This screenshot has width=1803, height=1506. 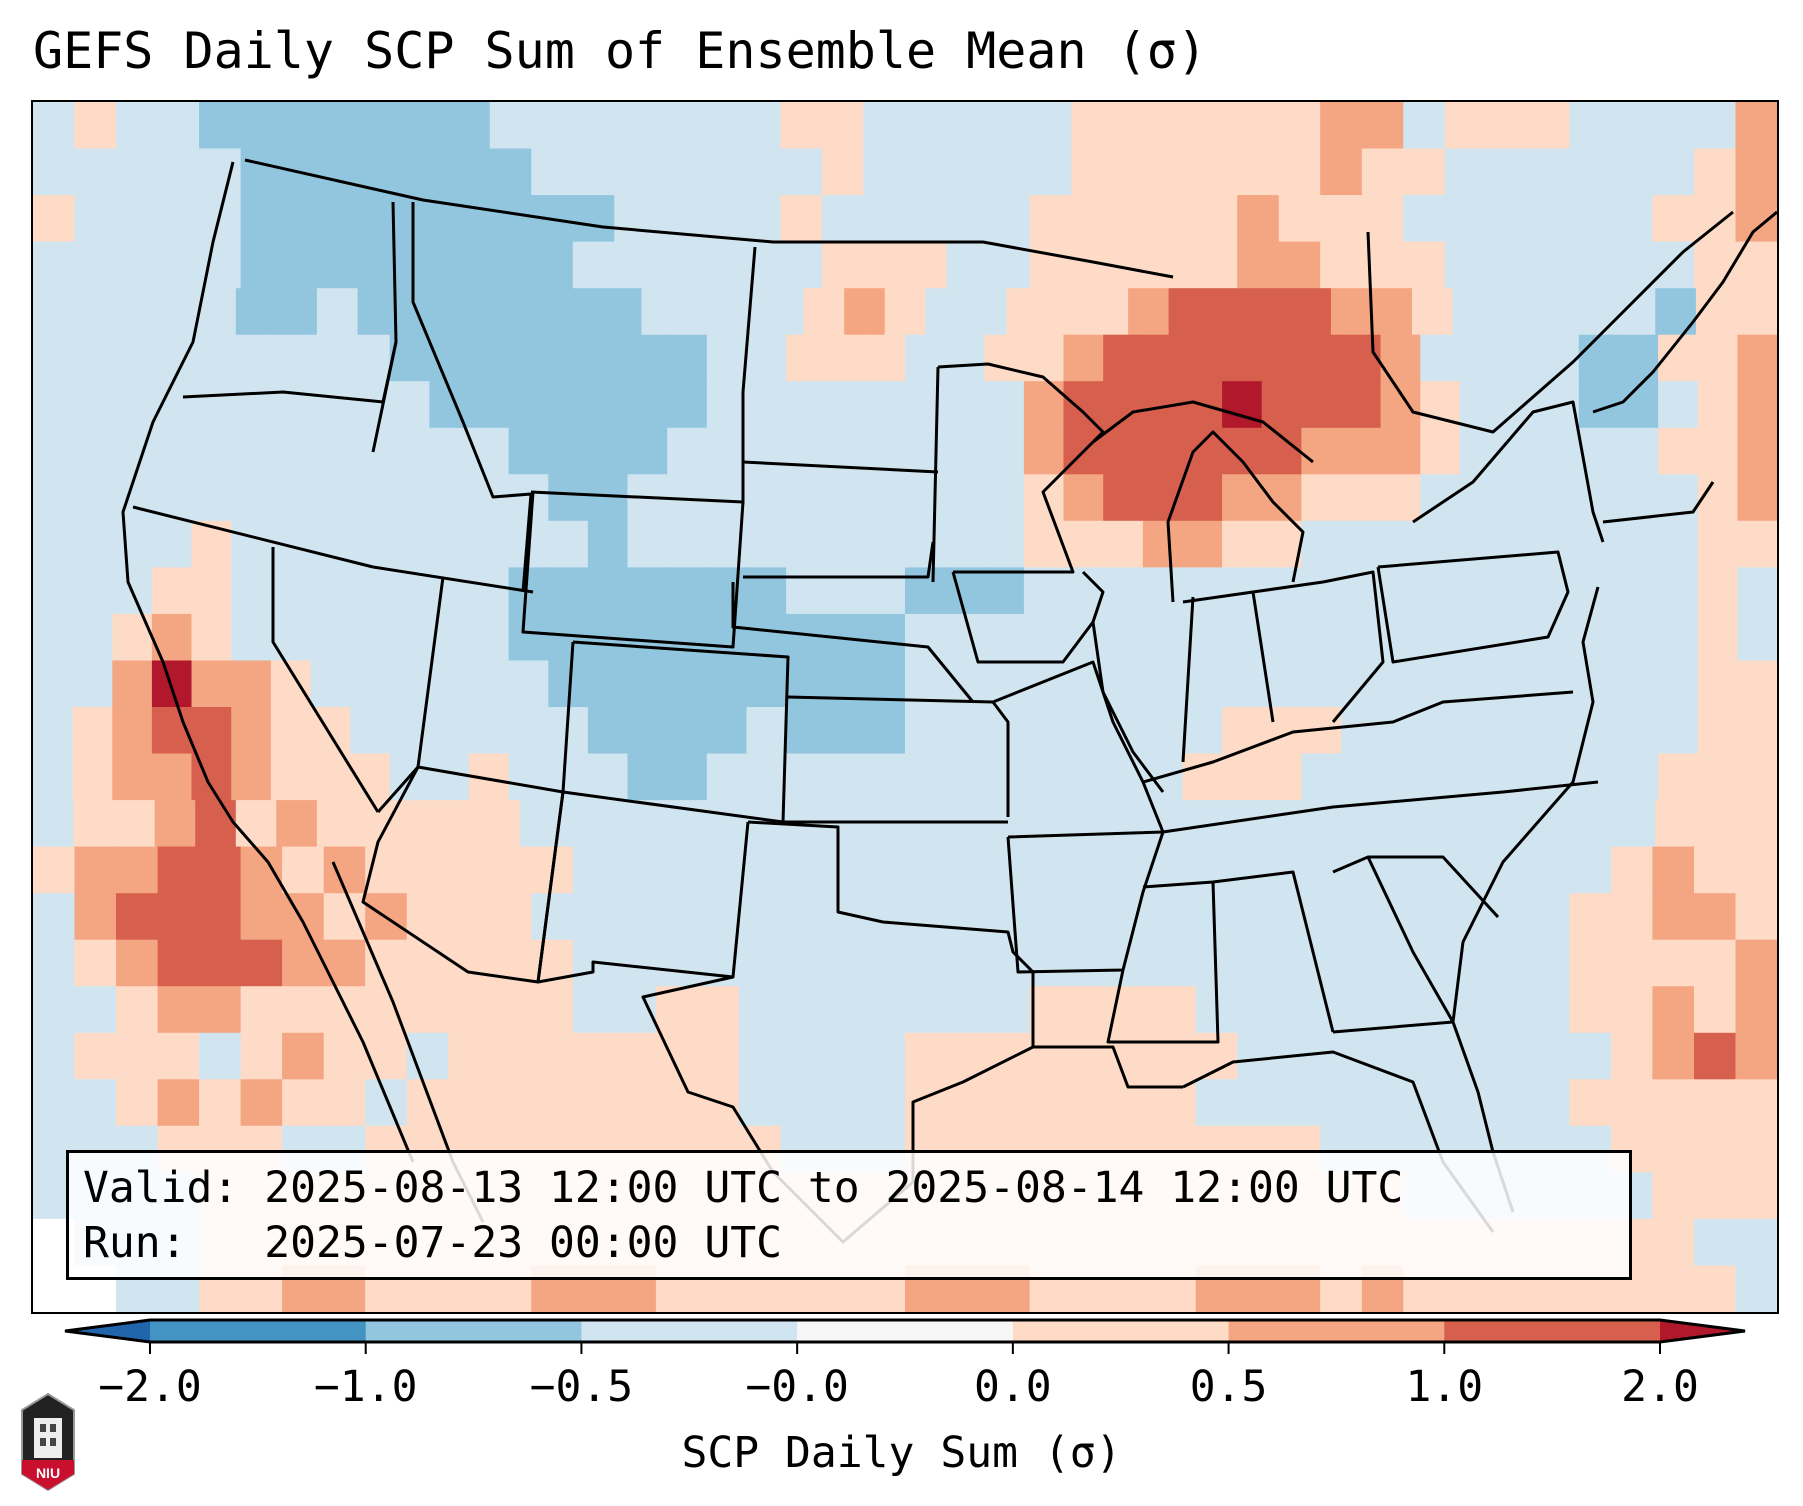 I want to click on colorbar-extend-high, so click(x=1702, y=1331).